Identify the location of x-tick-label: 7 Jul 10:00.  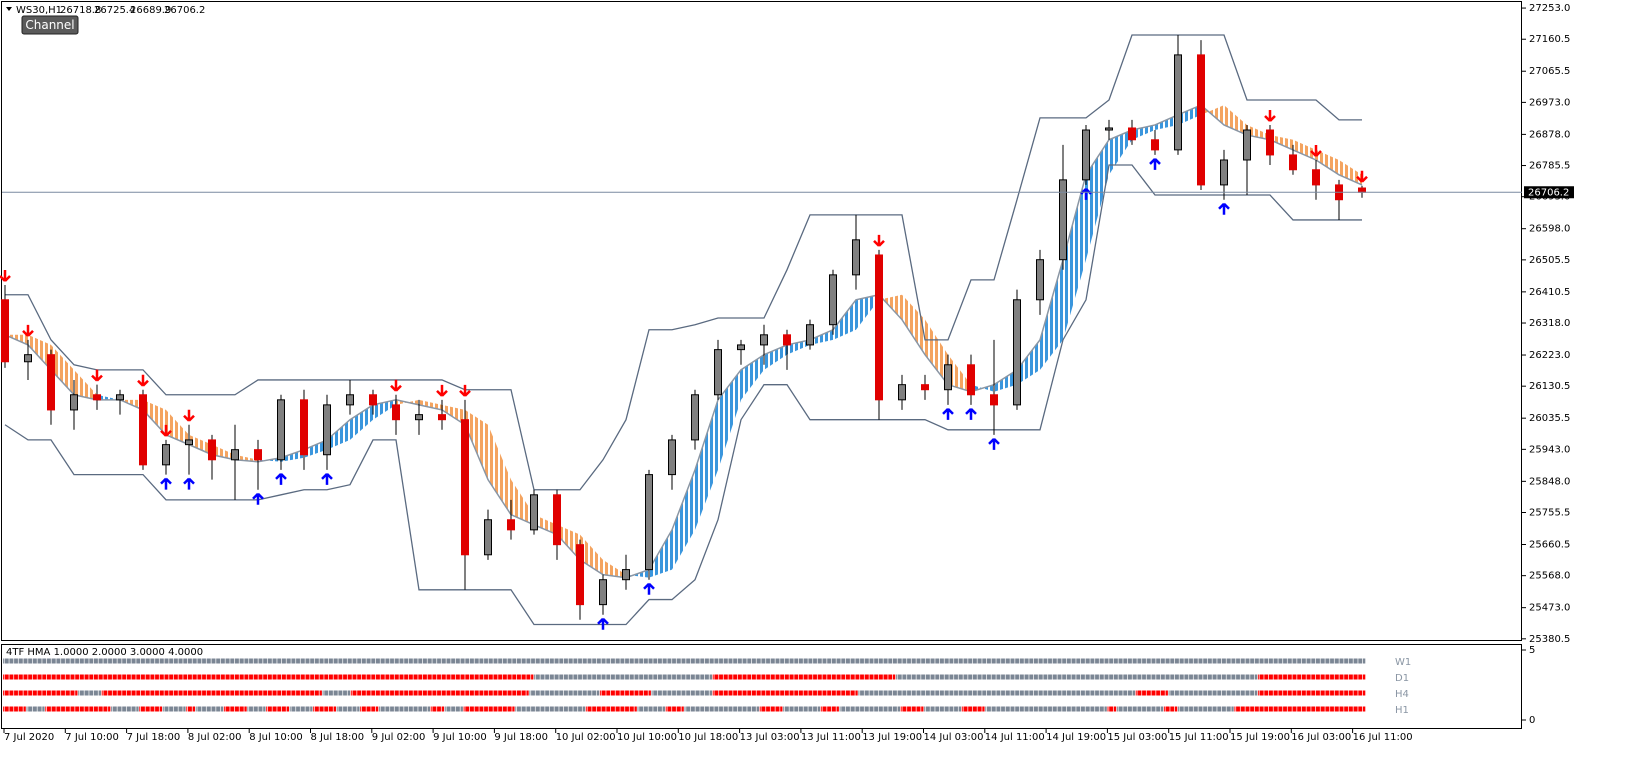
(92, 737).